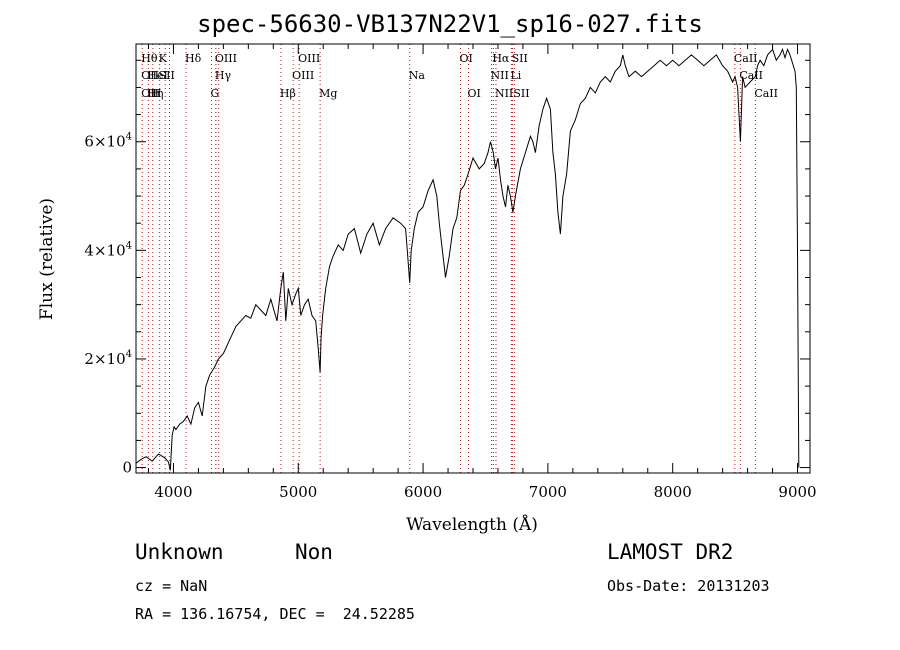 Image resolution: width=900 pixels, height=650 pixels. I want to click on survey-name: LAMOST DR2, so click(670, 552).